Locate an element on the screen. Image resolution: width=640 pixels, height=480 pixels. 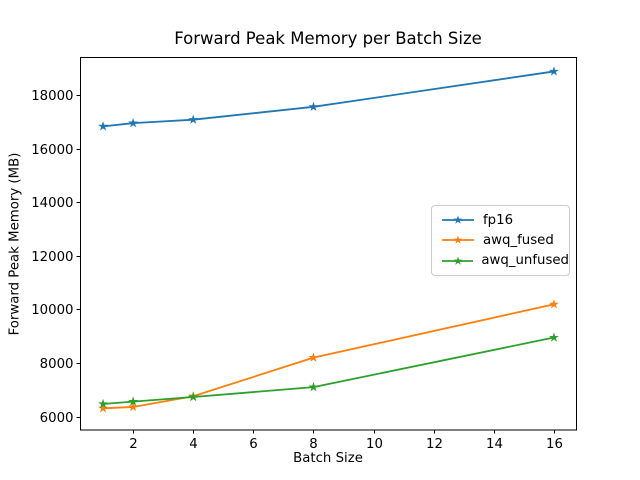
legend-label-awq-unfused: awq_unfused is located at coordinates (525, 261).